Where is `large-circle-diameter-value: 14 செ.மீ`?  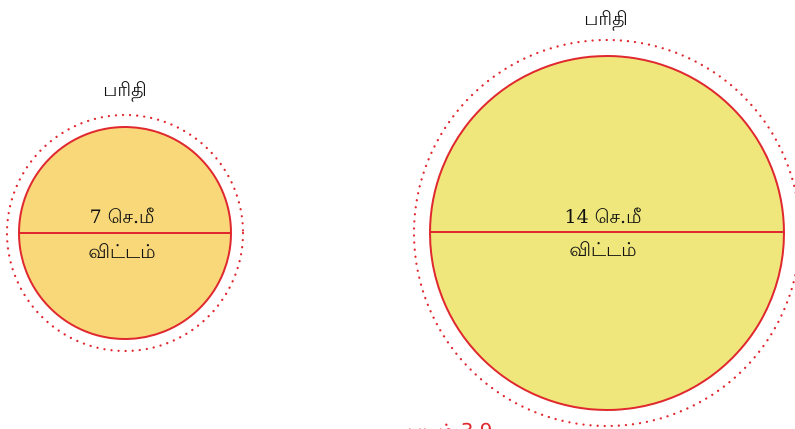 large-circle-diameter-value: 14 செ.மீ is located at coordinates (603, 217).